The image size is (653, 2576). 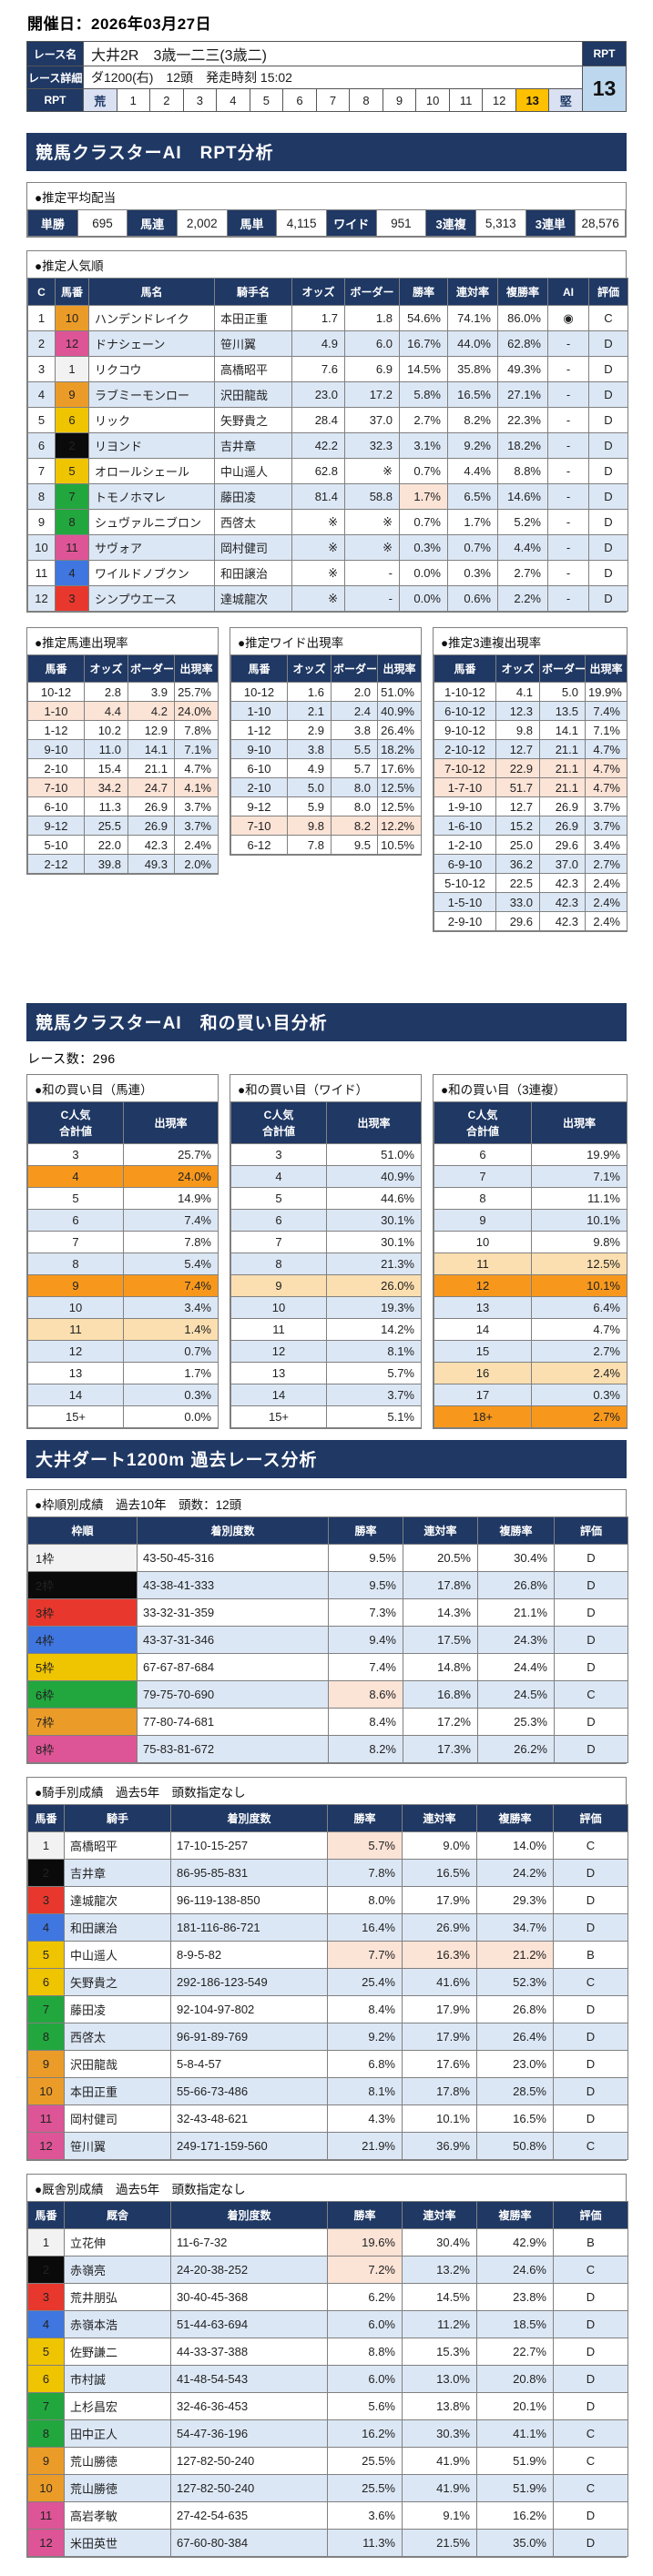 What do you see at coordinates (46, 2406) in the screenshot?
I see `cell-num: 7` at bounding box center [46, 2406].